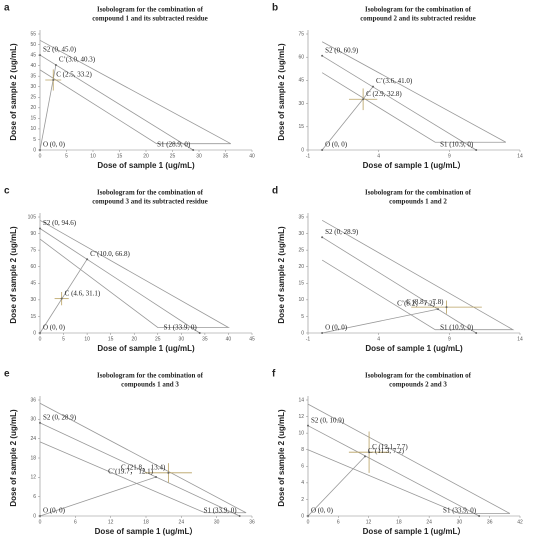  What do you see at coordinates (173, 156) in the screenshot?
I see `x-tick-label: 25` at bounding box center [173, 156].